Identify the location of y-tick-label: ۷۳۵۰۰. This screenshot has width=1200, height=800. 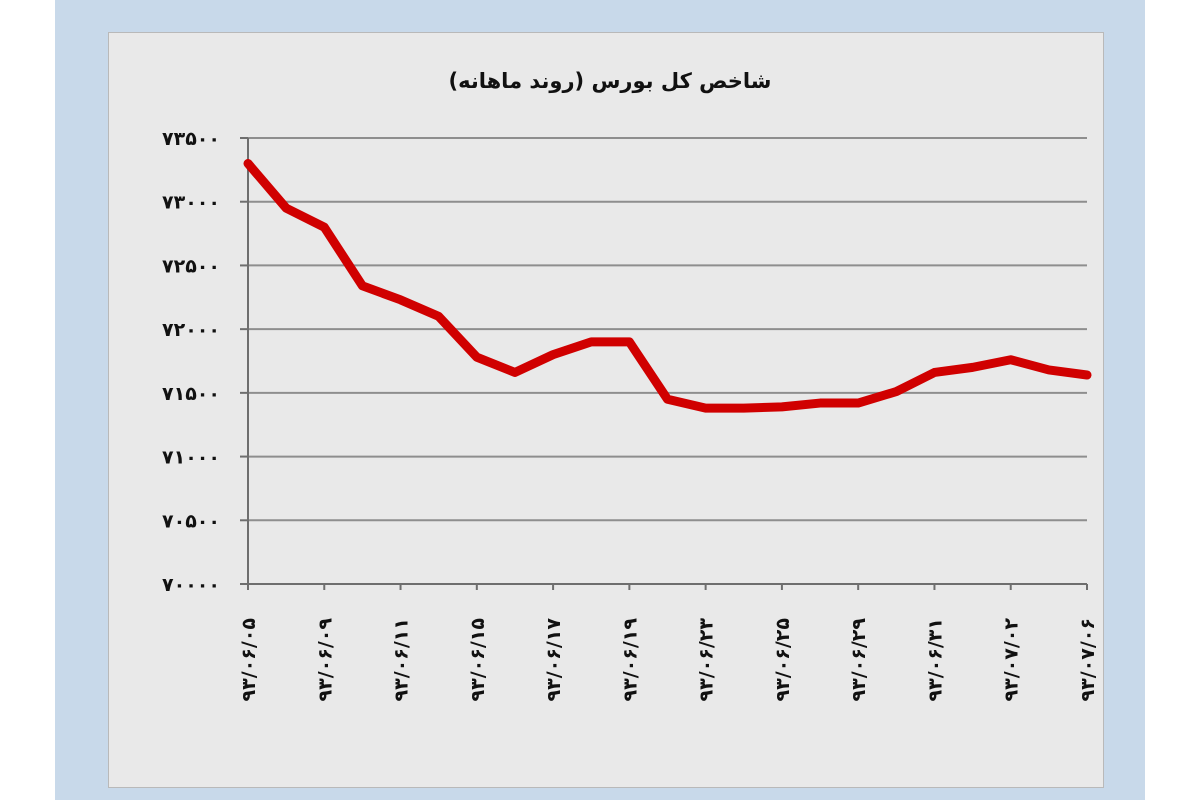
(191, 139).